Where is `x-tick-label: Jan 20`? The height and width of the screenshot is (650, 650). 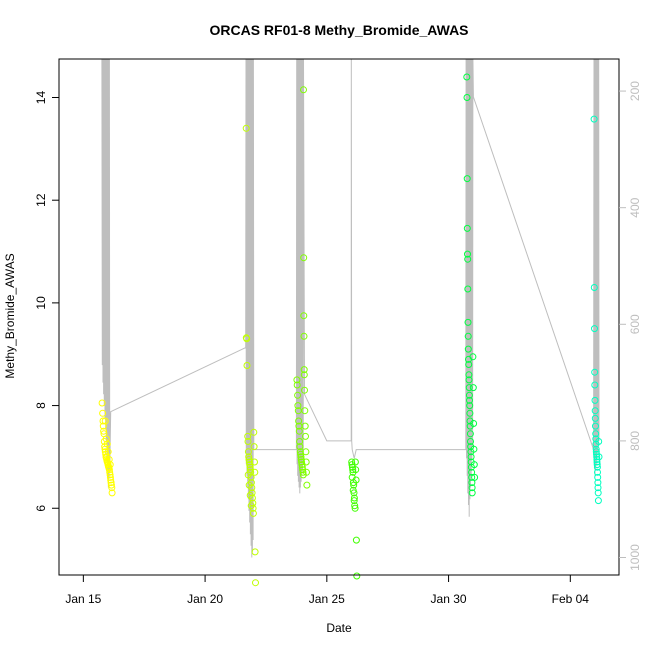
x-tick-label: Jan 20 is located at coordinates (205, 599).